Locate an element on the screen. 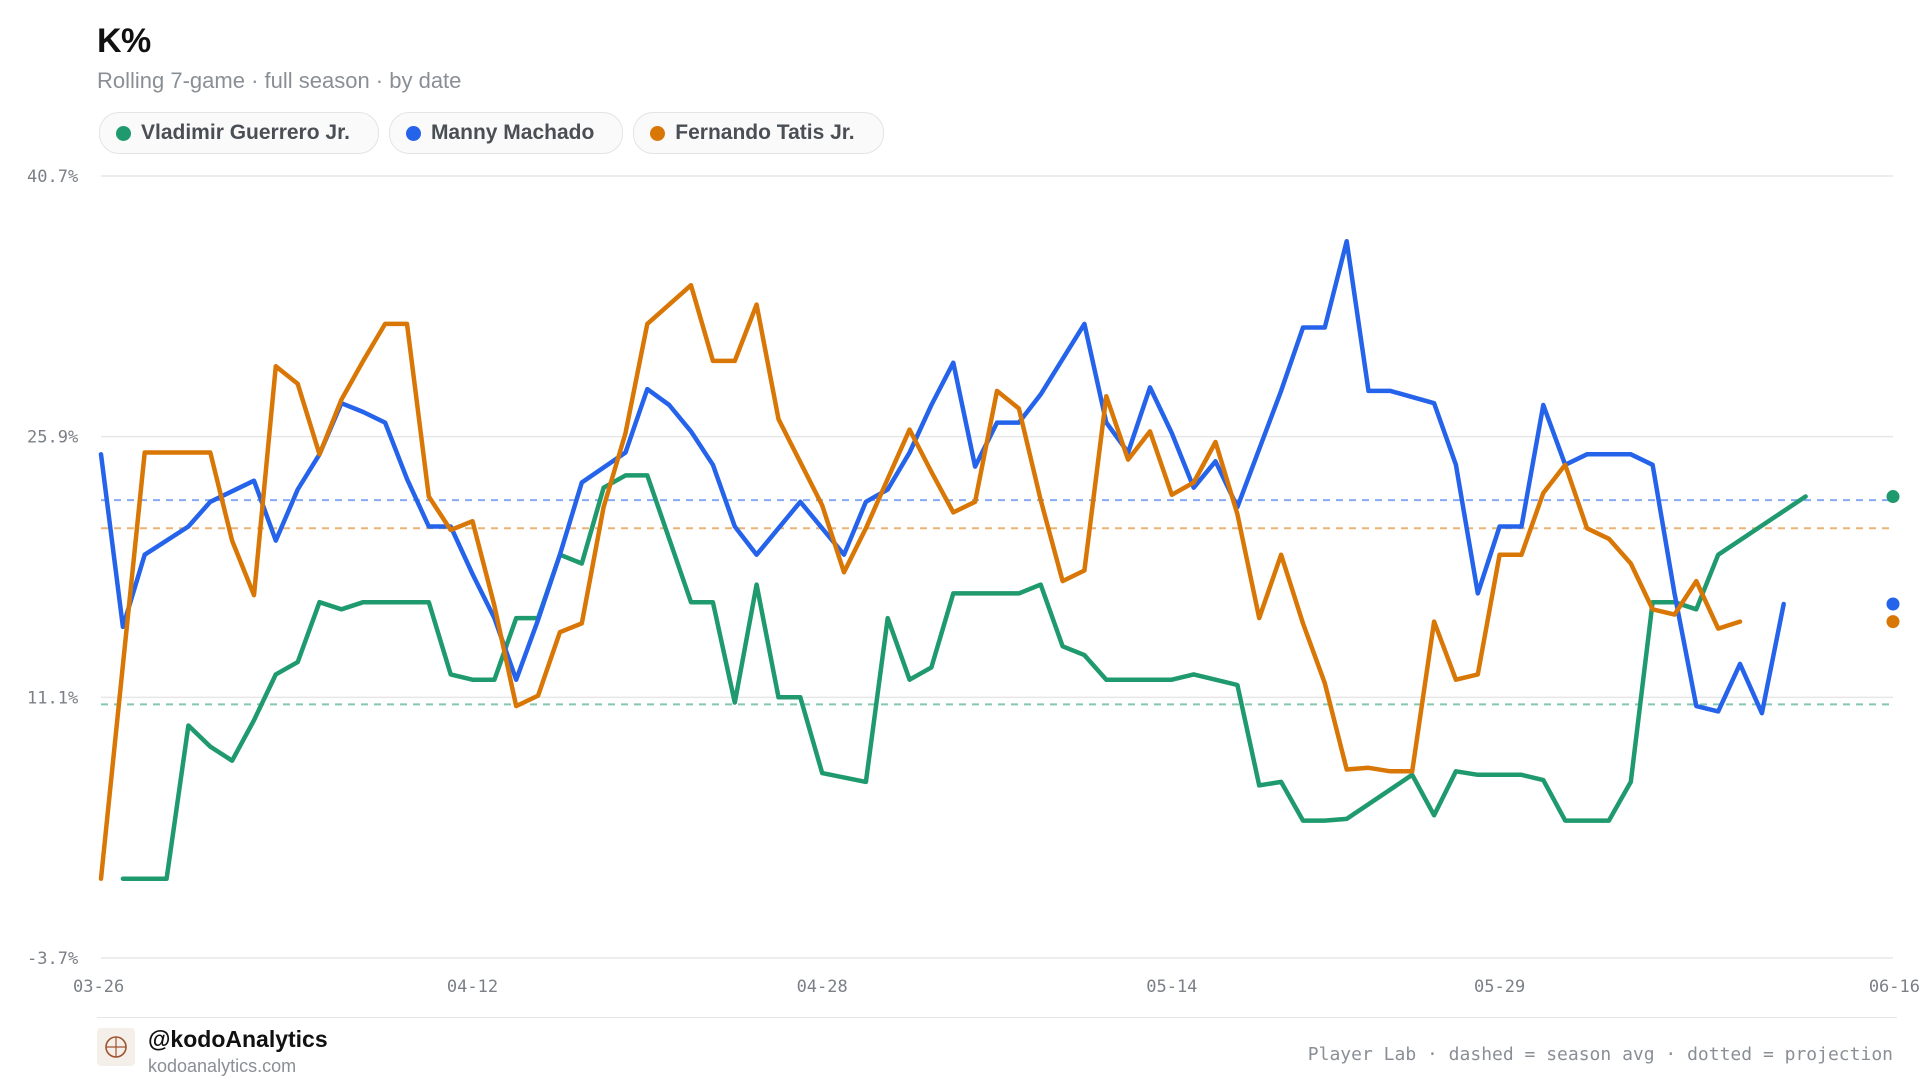  legend-item-guerrero: Vladimir Guerrero Jr. is located at coordinates (239, 133).